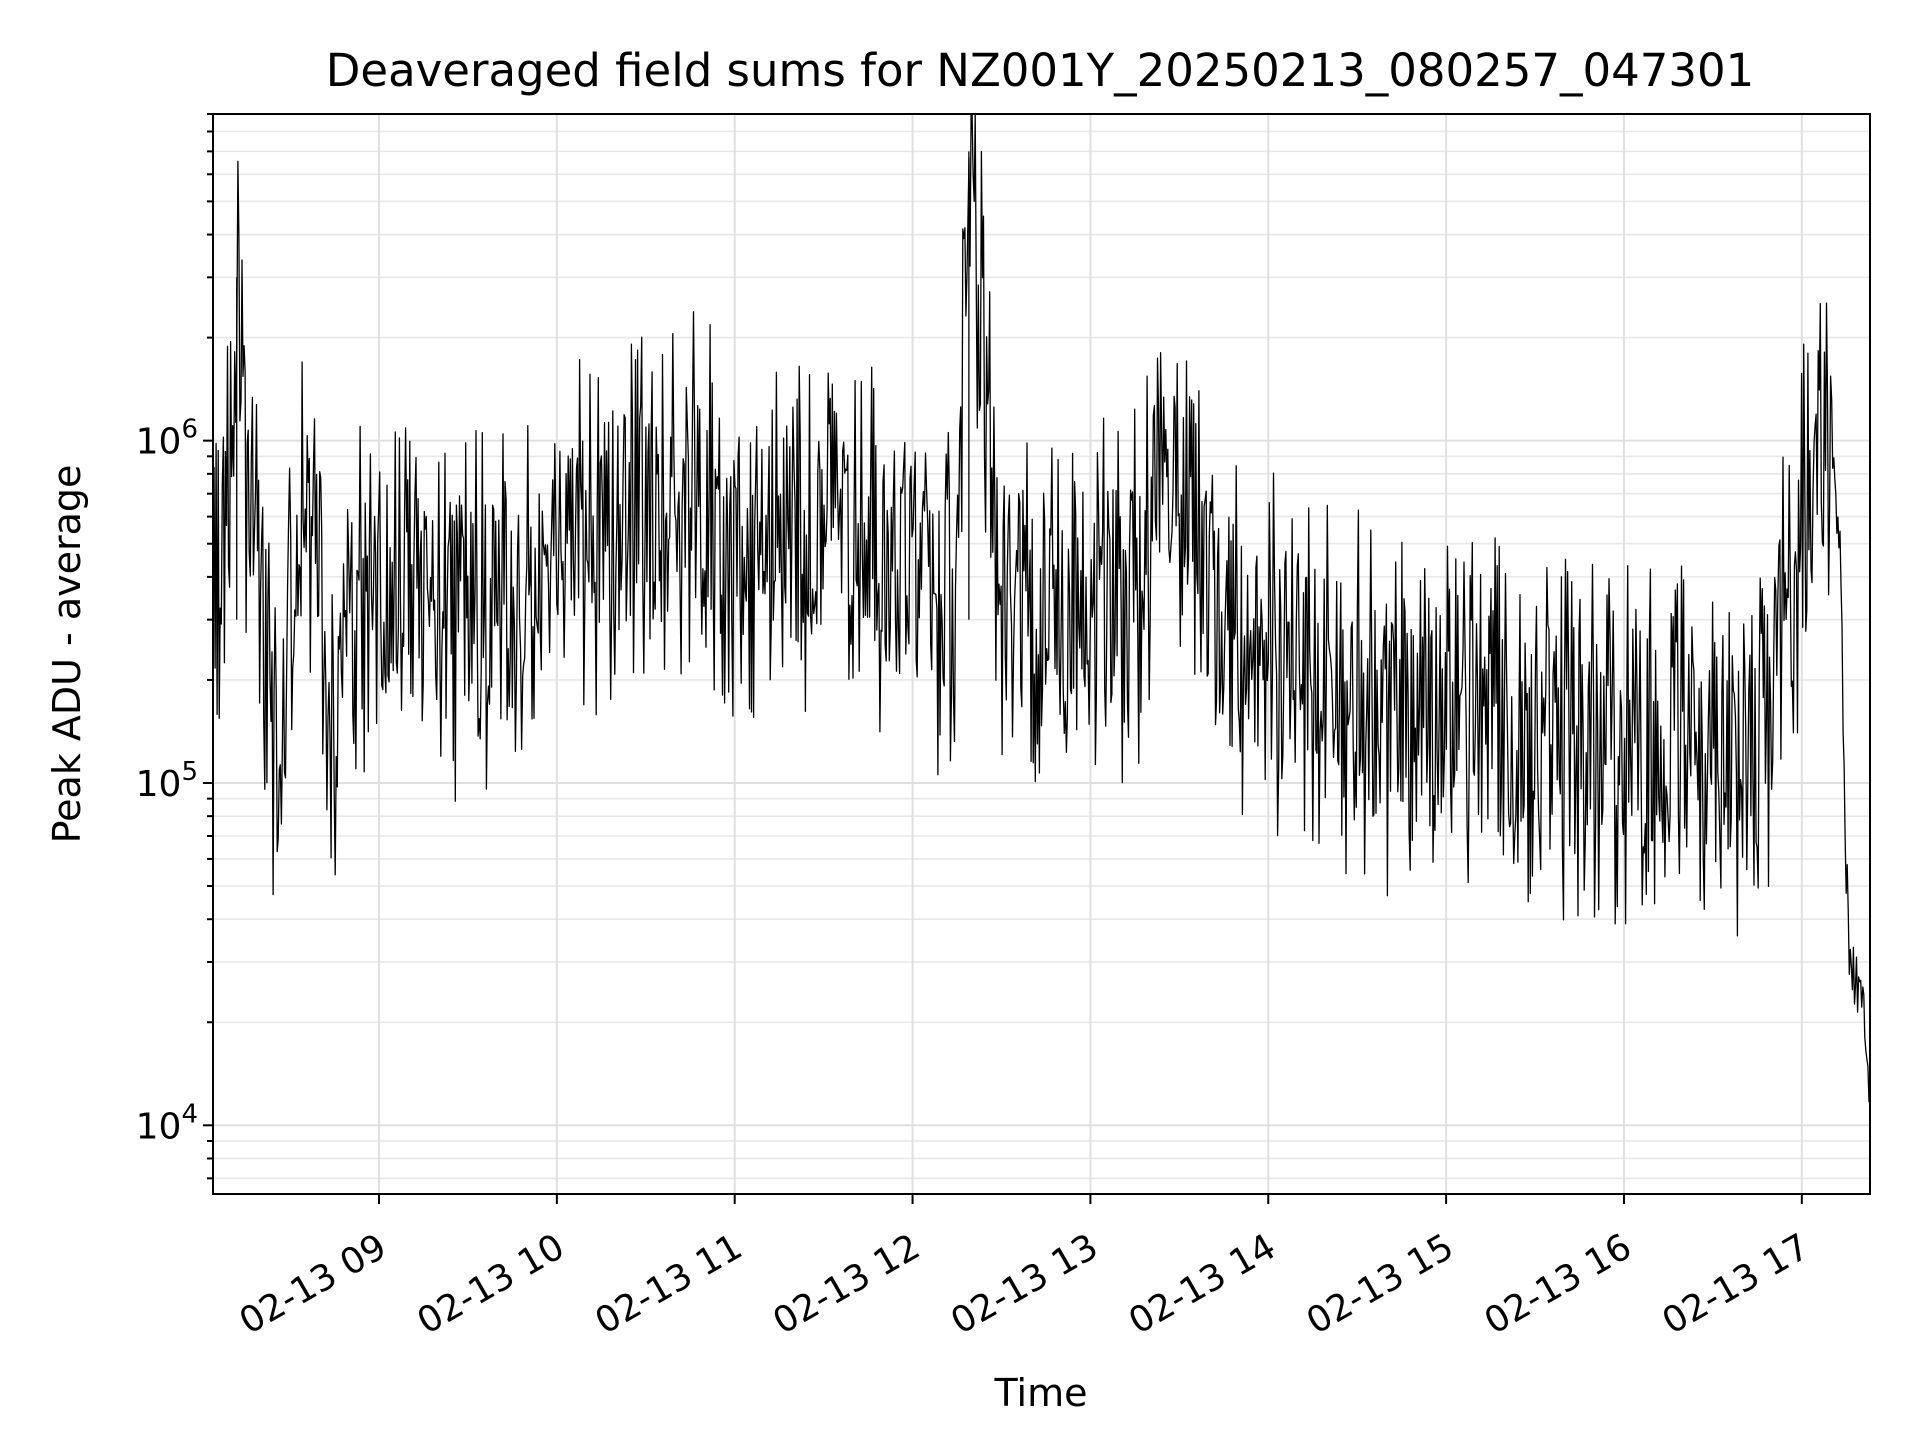 This screenshot has width=1920, height=1440. I want to click on x-axis-label: Time, so click(1041, 1393).